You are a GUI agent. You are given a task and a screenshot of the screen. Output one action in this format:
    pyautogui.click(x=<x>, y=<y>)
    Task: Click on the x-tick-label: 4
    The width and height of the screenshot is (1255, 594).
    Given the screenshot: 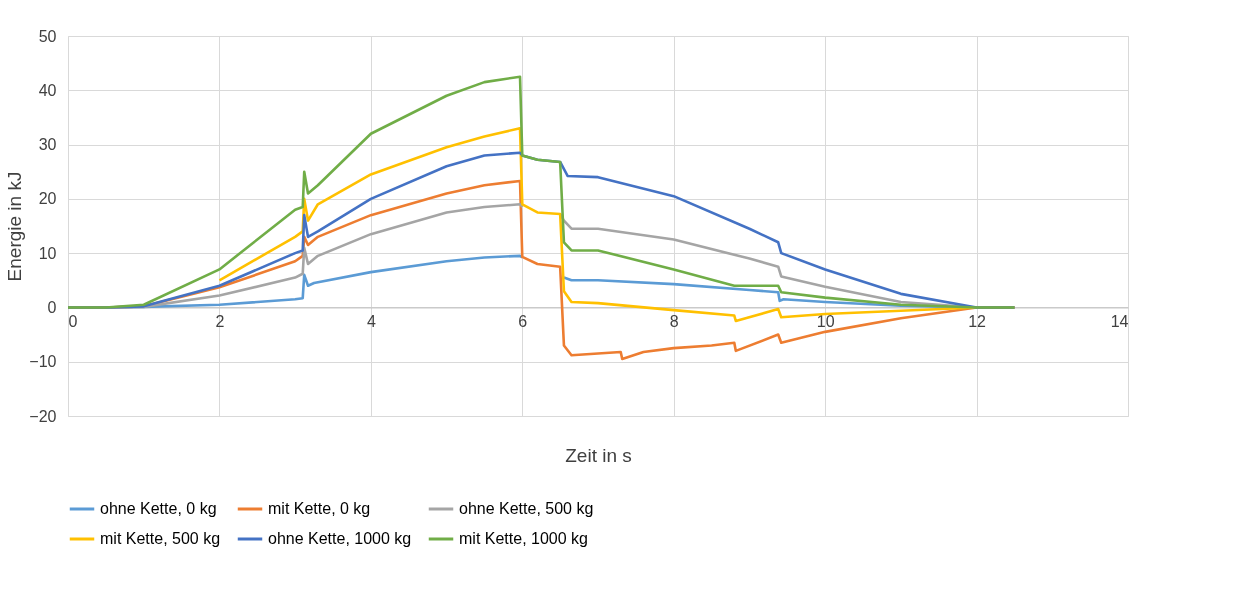 What is the action you would take?
    pyautogui.click(x=371, y=321)
    